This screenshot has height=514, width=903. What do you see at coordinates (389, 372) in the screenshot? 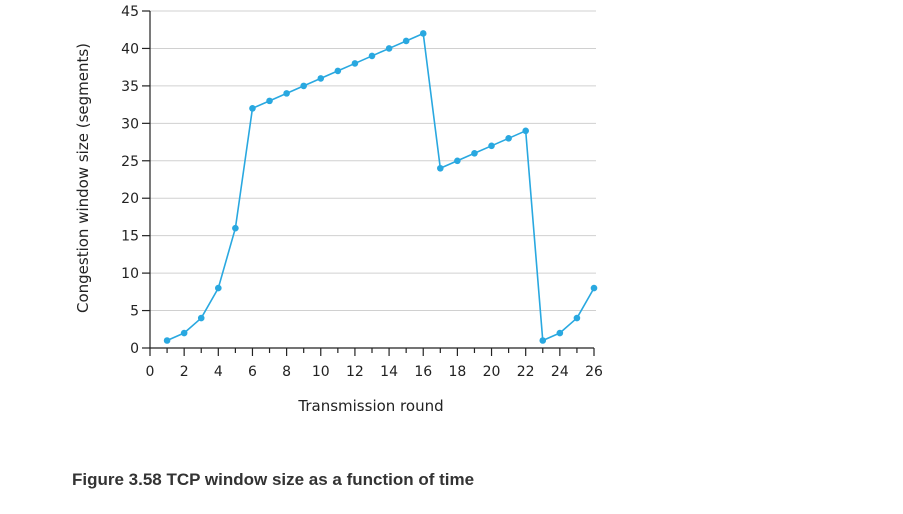
I see `x-tick-label: 14` at bounding box center [389, 372].